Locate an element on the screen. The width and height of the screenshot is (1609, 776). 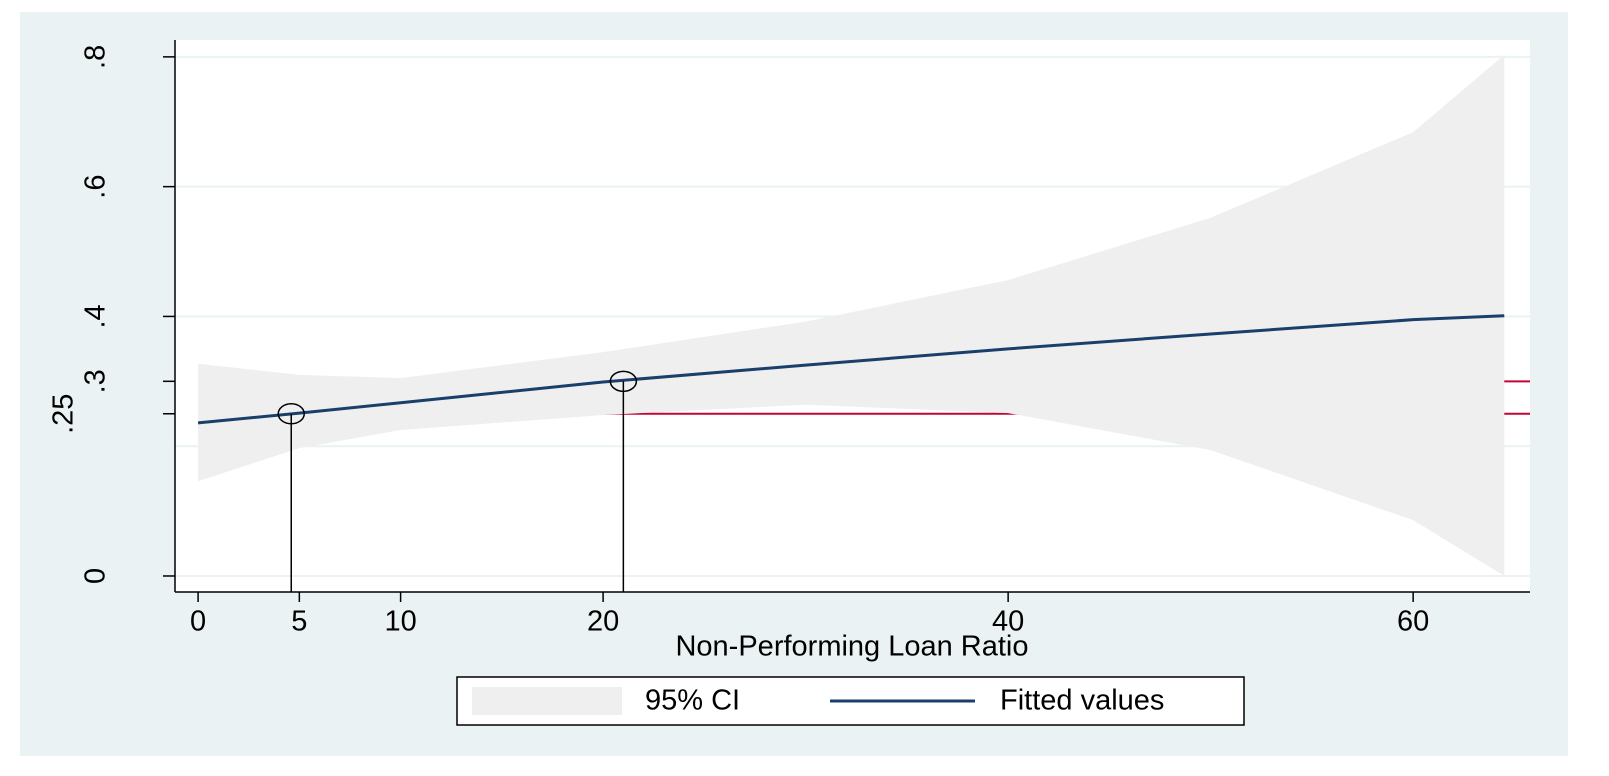
legend-label: 95% CI is located at coordinates (692, 701).